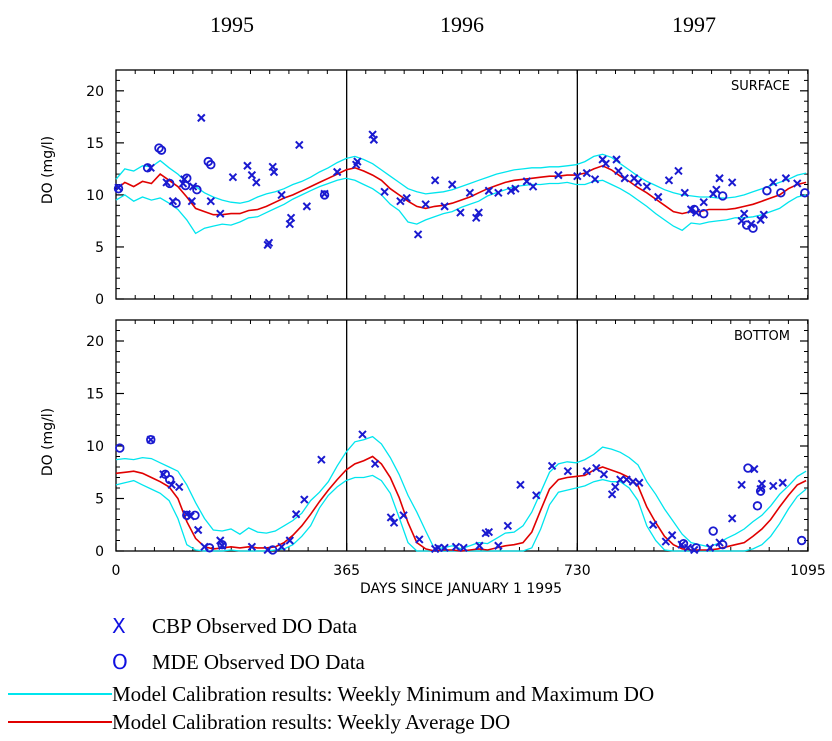  I want to click on surface-y-tick-label: 15, so click(95, 144).